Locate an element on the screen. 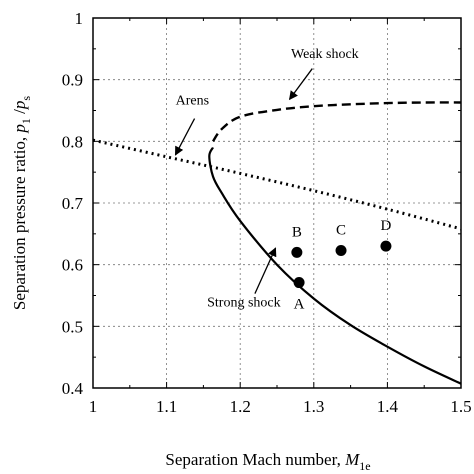  x-axis-label-text: Separation Mach number, is located at coordinates (255, 459).